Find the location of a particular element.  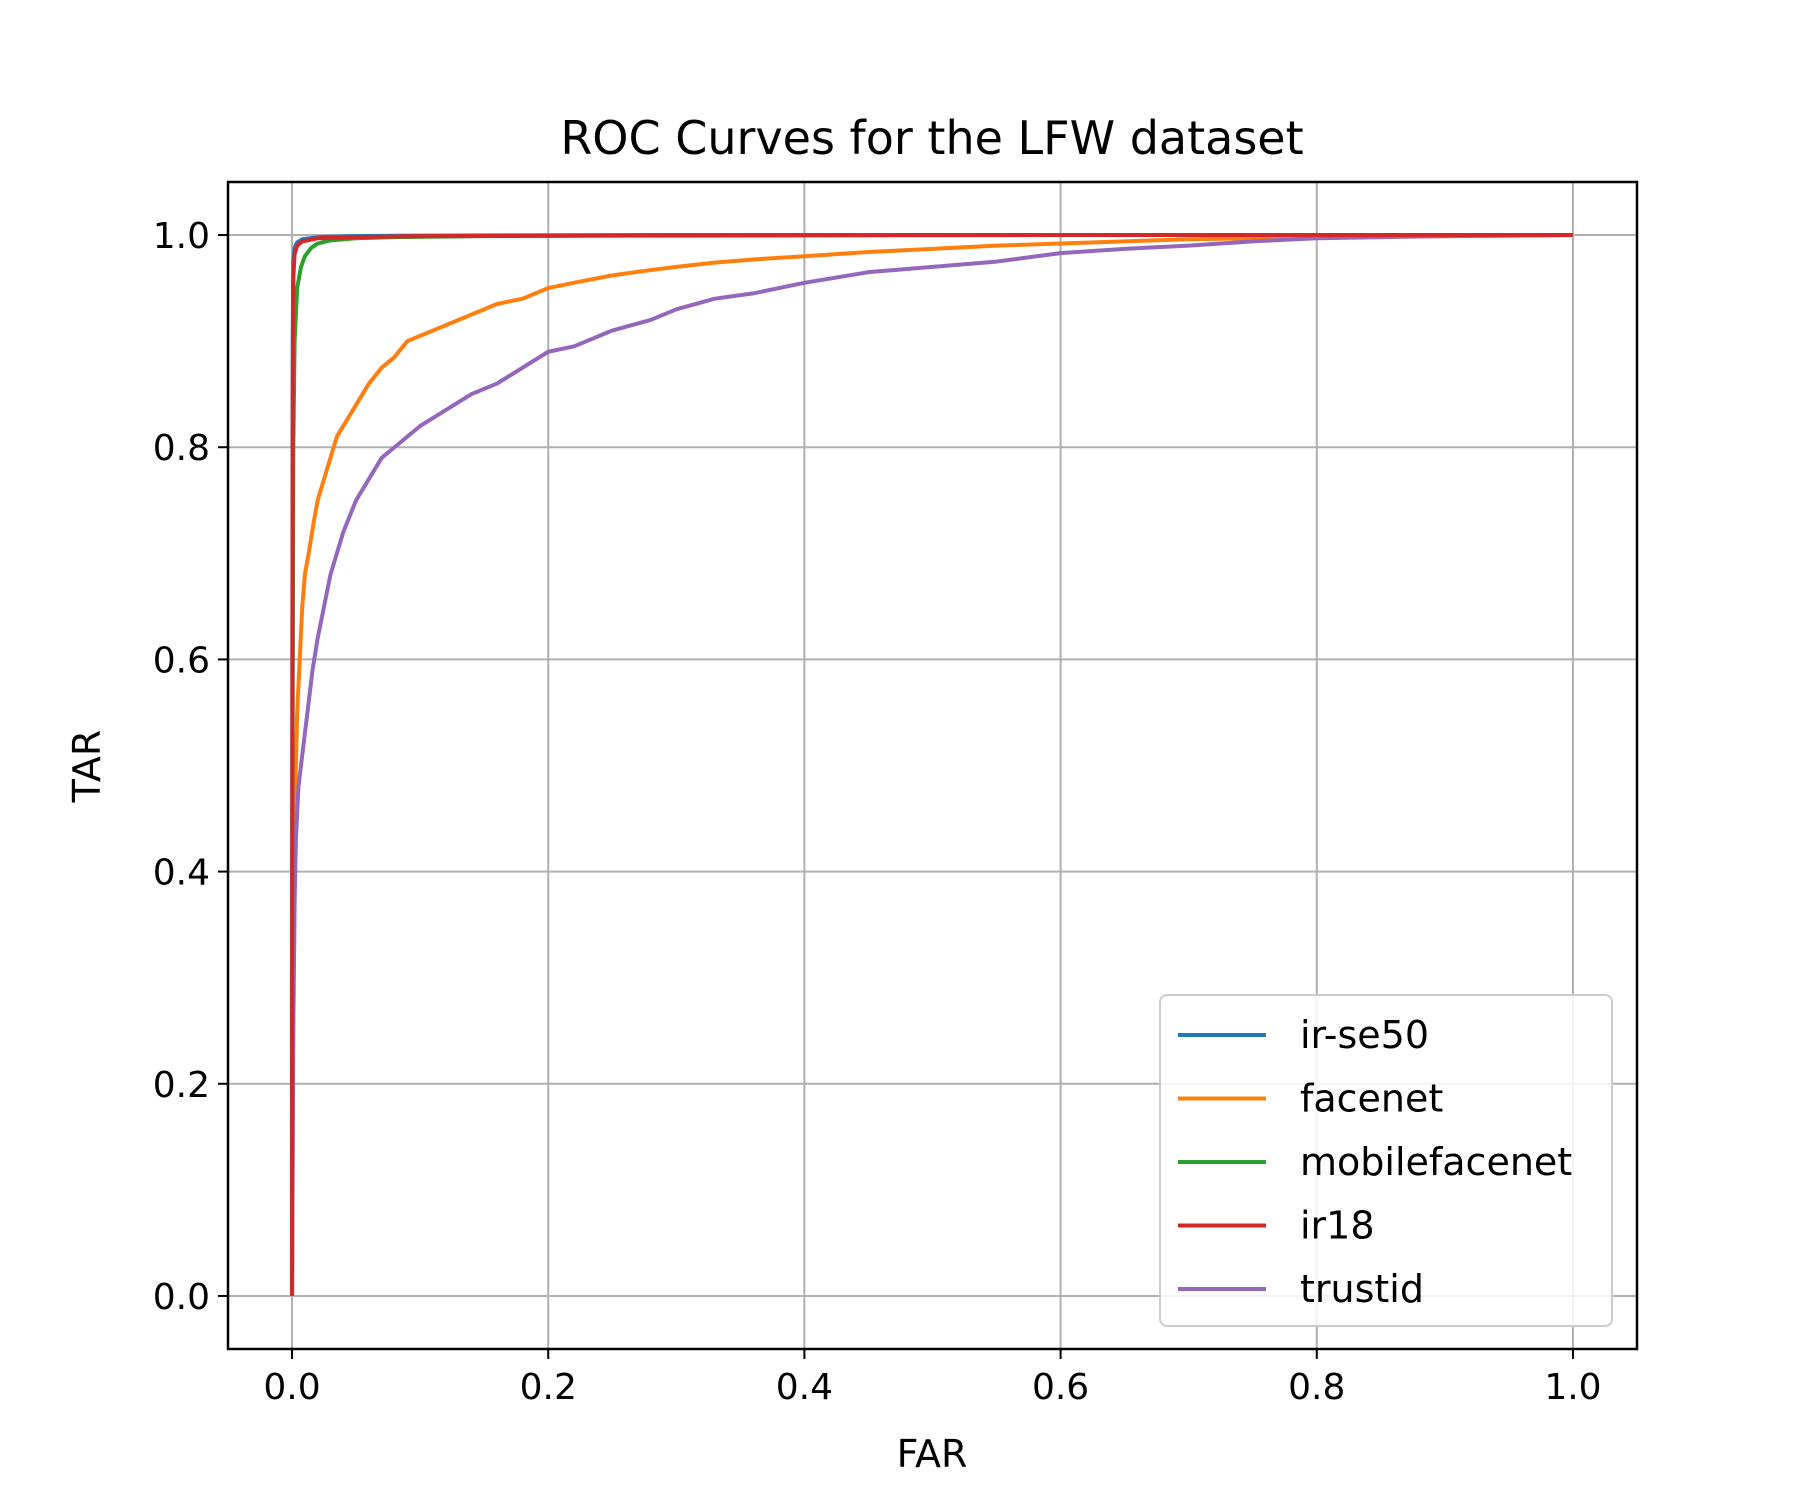

x-axis-ticks: 0.0 0.2 0.4 0.6 0.8 1.0 is located at coordinates (932, 1378).